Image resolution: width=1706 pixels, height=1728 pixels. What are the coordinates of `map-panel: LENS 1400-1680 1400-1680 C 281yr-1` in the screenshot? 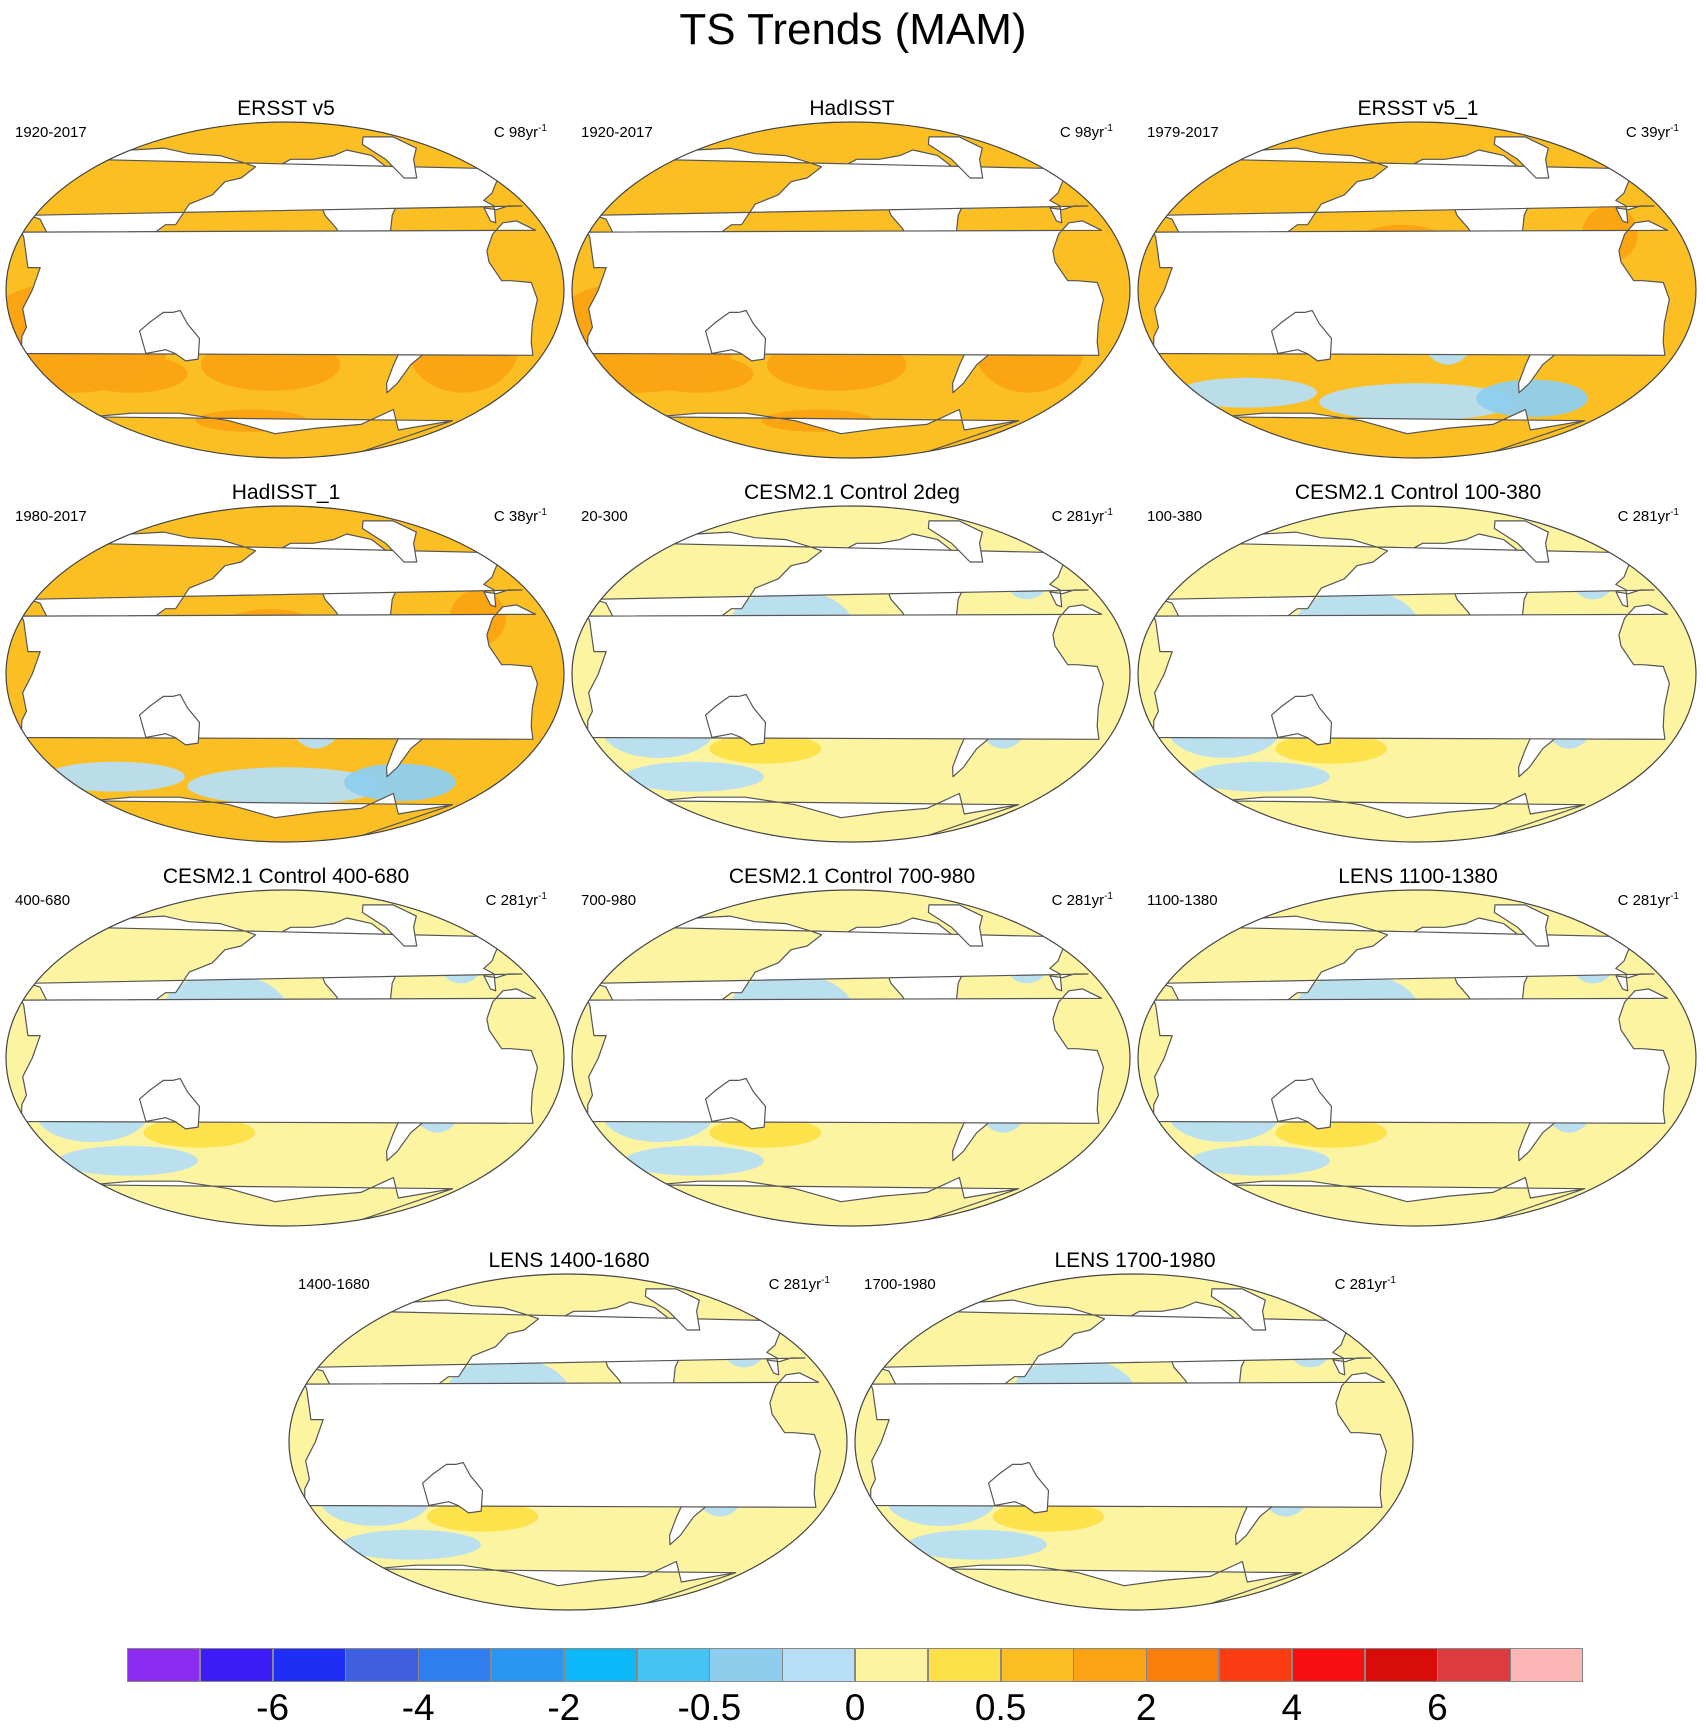 It's located at (569, 1440).